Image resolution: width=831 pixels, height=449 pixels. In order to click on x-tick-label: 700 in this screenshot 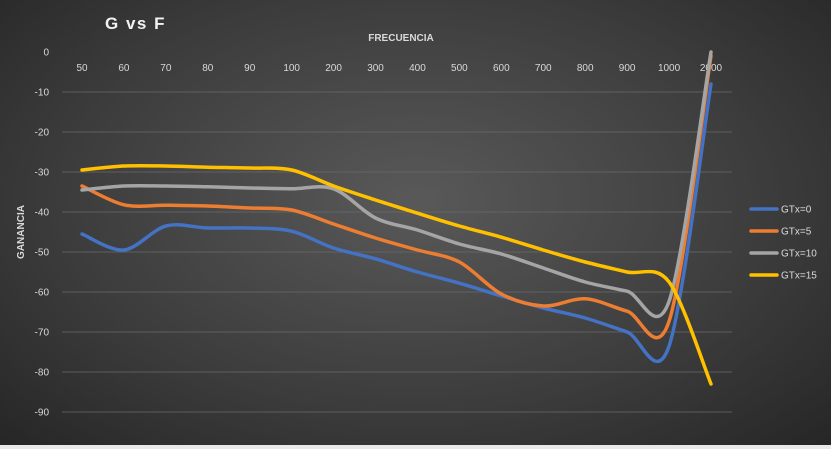, I will do `click(543, 68)`.